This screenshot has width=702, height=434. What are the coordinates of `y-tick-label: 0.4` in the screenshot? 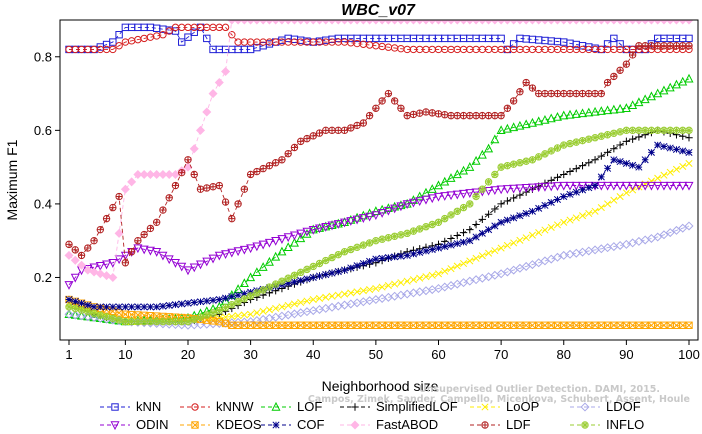 It's located at (43, 203).